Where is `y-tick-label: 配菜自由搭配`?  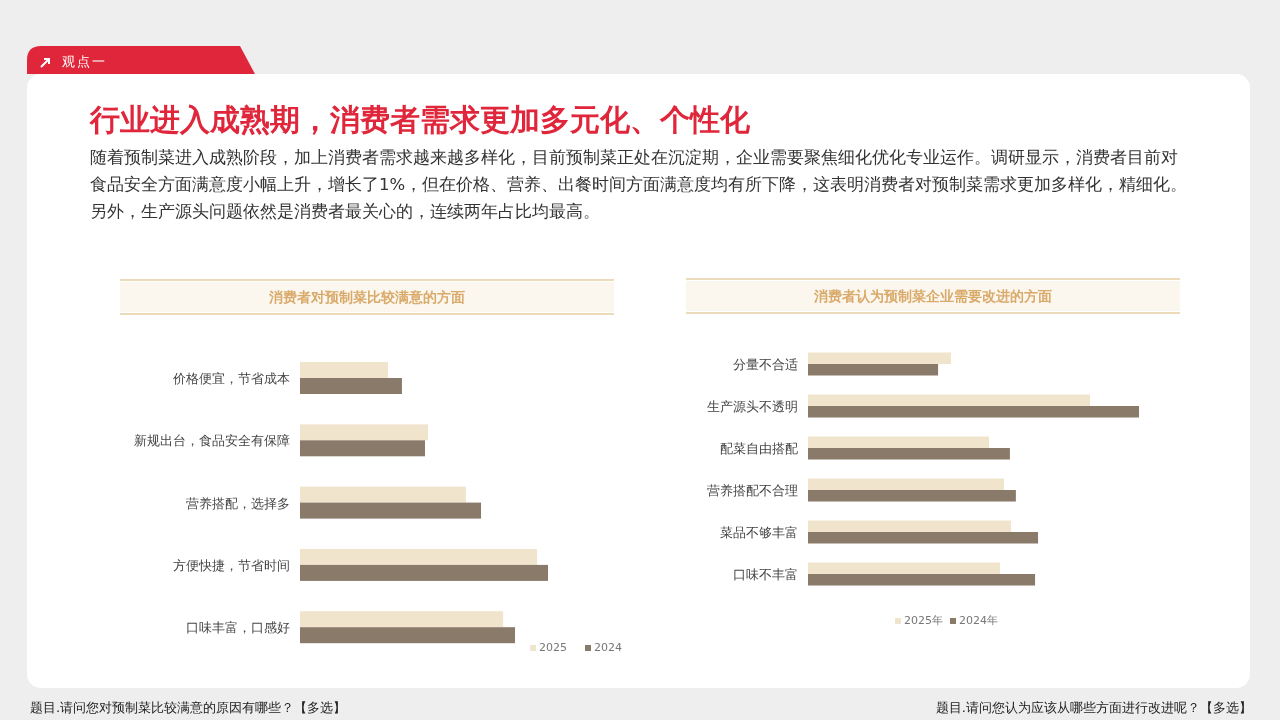
y-tick-label: 配菜自由搭配 is located at coordinates (759, 448).